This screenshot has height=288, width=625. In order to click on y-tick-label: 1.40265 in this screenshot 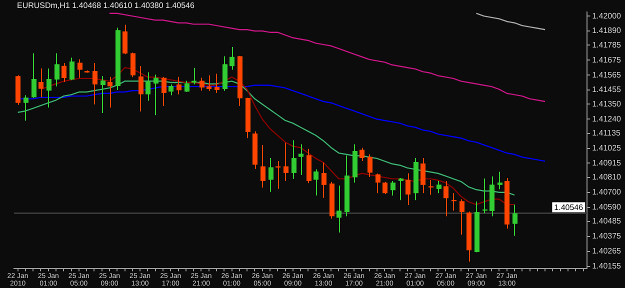, I will do `click(607, 251)`.